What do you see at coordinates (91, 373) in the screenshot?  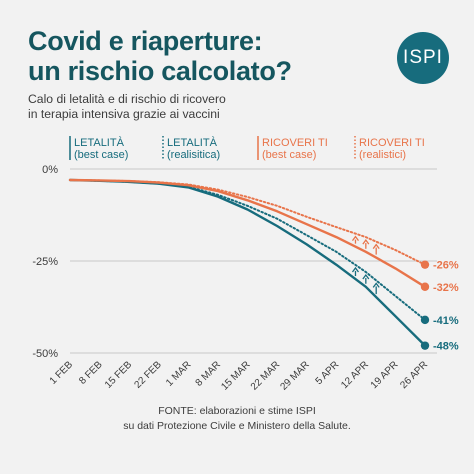 I see `x-tick-label: 8 FEB` at bounding box center [91, 373].